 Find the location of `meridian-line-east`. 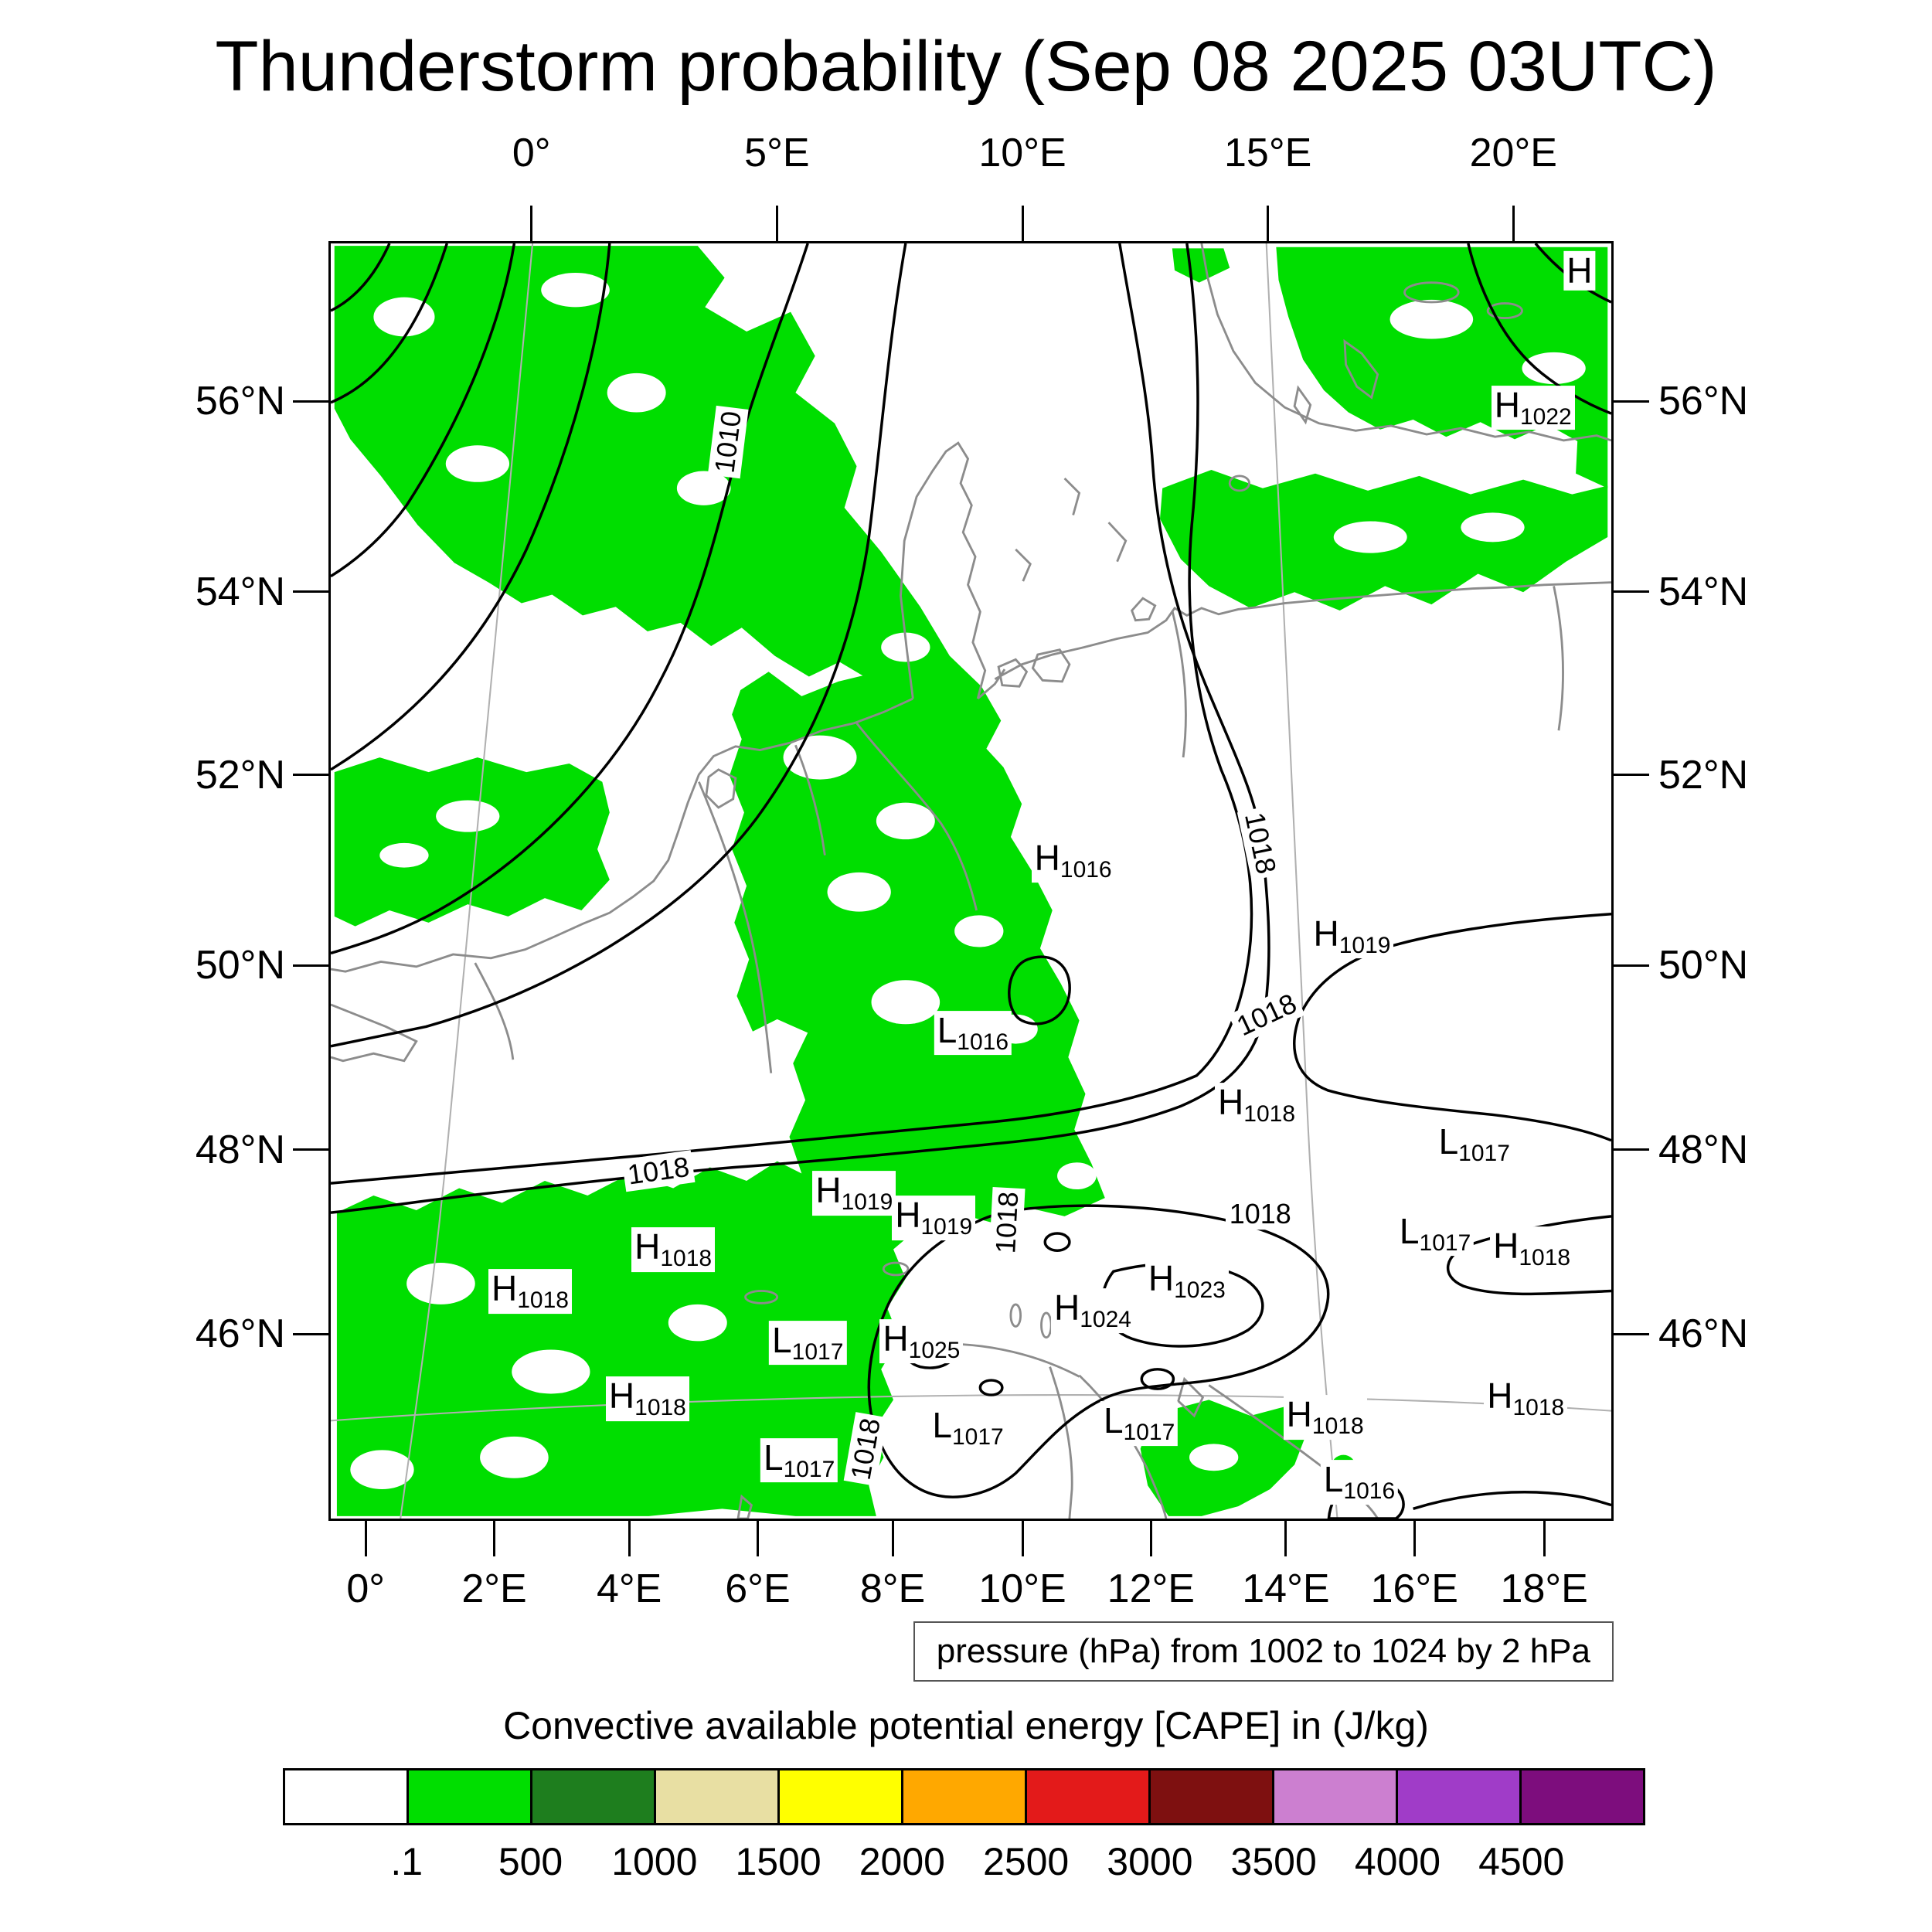

meridian-line-east is located at coordinates (1301, 881).